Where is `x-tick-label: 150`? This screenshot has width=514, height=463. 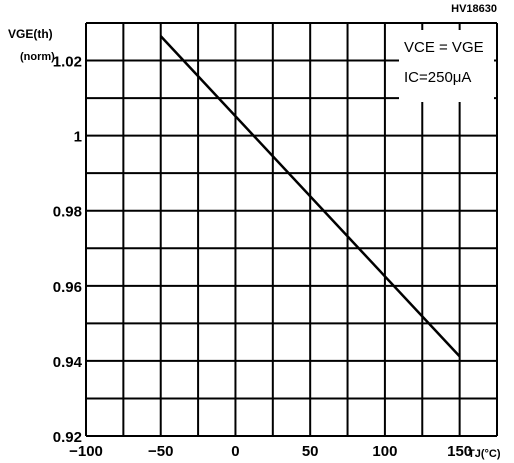 x-tick-label: 150 is located at coordinates (459, 451).